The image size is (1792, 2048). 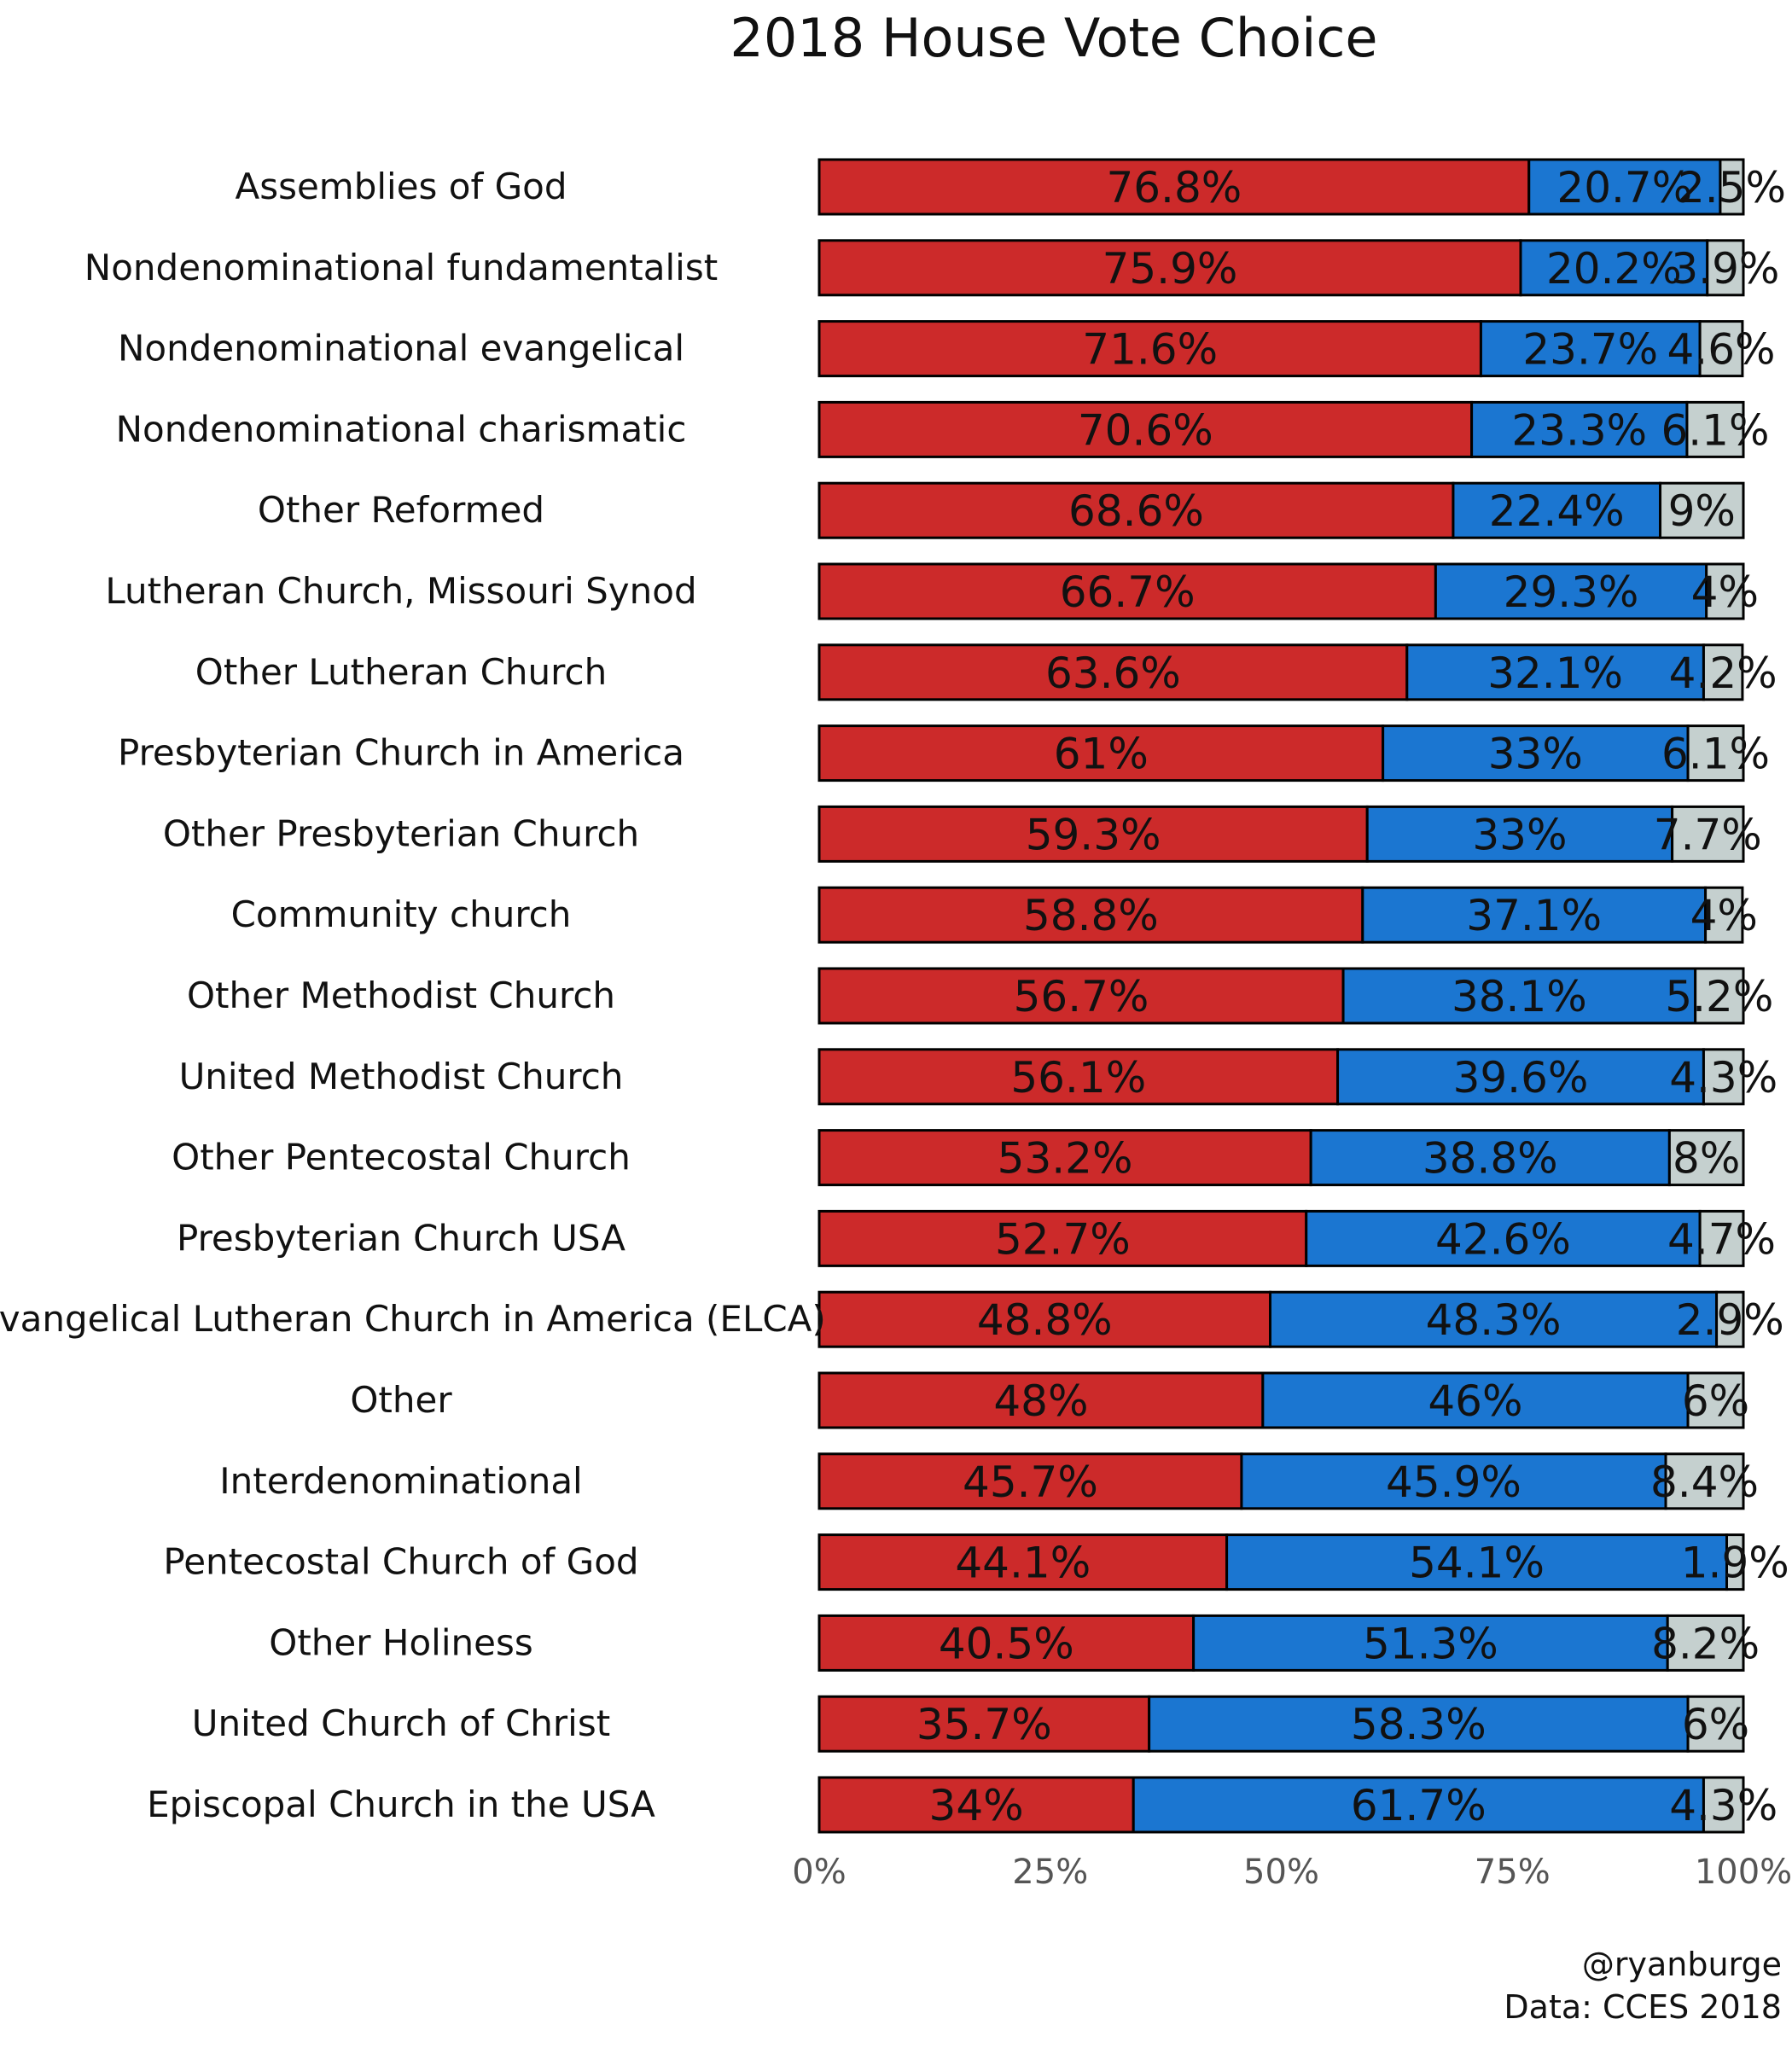 What do you see at coordinates (1101, 754) in the screenshot?
I see `data-label: 61%` at bounding box center [1101, 754].